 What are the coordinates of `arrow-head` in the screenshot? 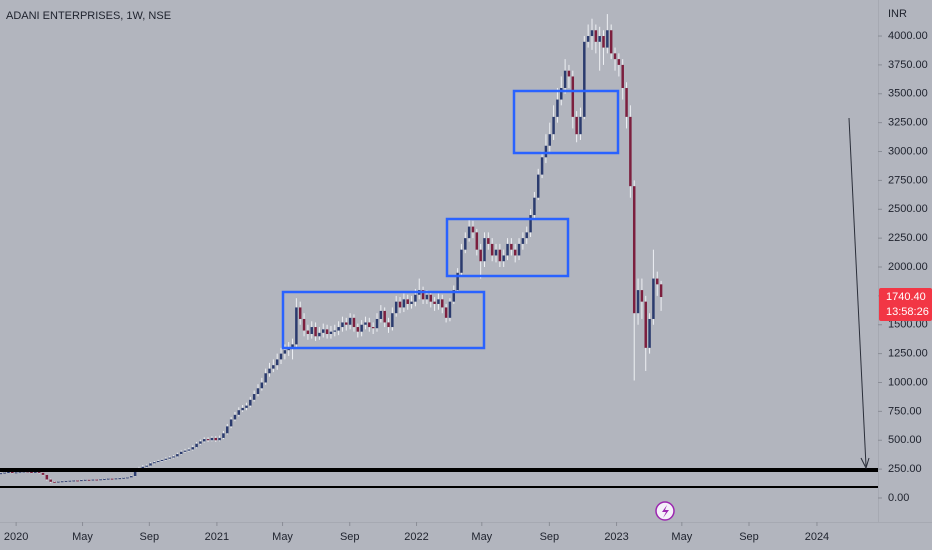 It's located at (865, 463).